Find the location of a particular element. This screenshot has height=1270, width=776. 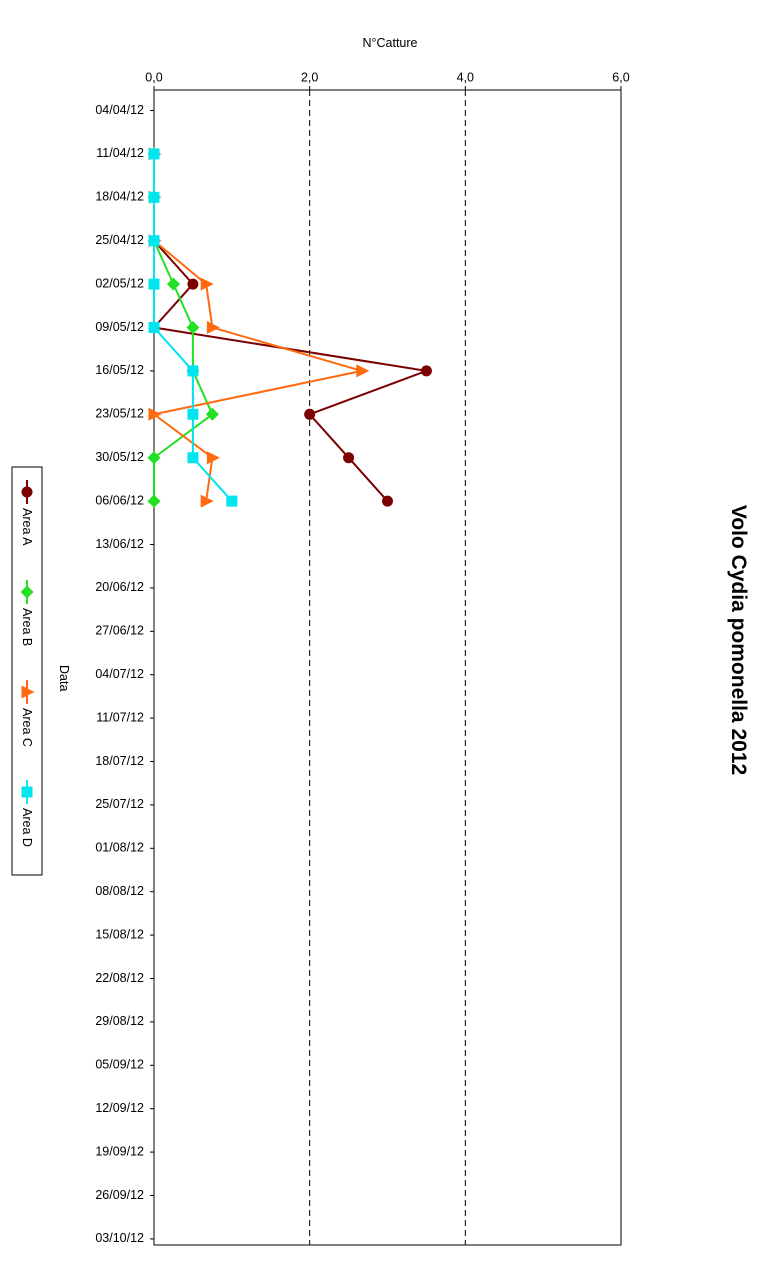

legend-item-area-a: Area A is located at coordinates (27, 513).